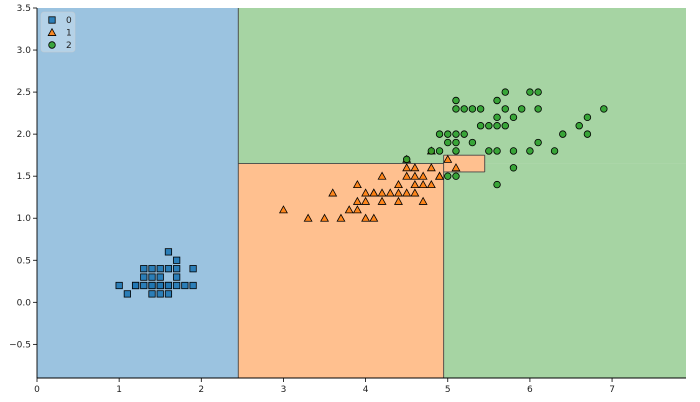 The width and height of the screenshot is (700, 402). Describe the element at coordinates (24, 303) in the screenshot. I see `y-tick-label-1: 0.0` at that location.